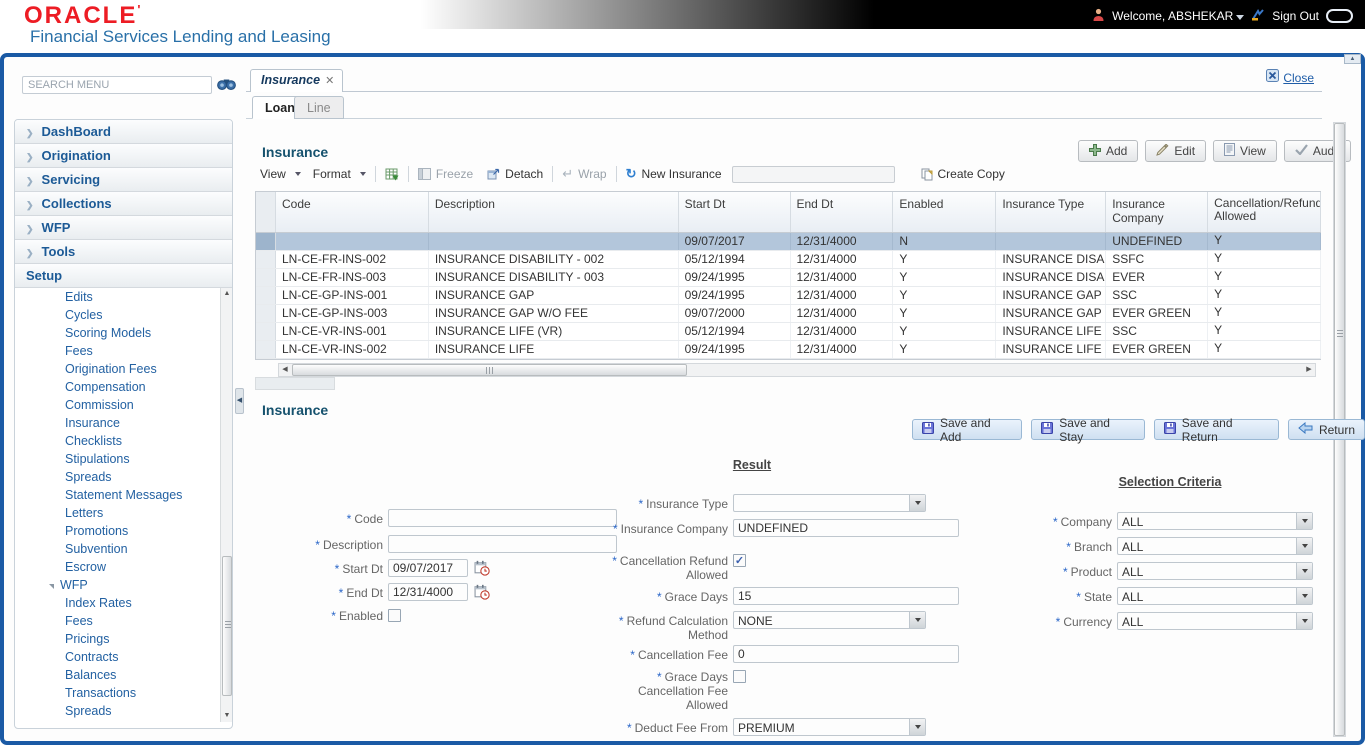  I want to click on collapse-panel-button: ▲, so click(1352, 59).